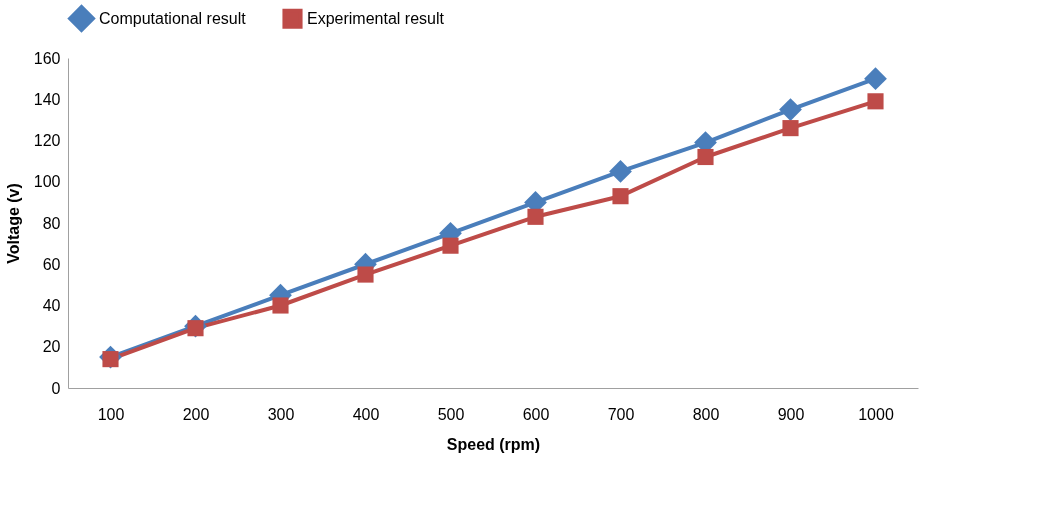 This screenshot has width=1051, height=517. What do you see at coordinates (111, 414) in the screenshot?
I see `x-tick-label: 100` at bounding box center [111, 414].